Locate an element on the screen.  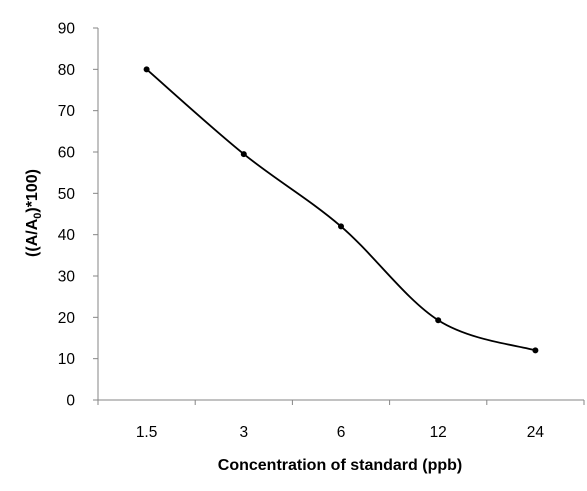
y-tick-label: 40 is located at coordinates (67, 235).